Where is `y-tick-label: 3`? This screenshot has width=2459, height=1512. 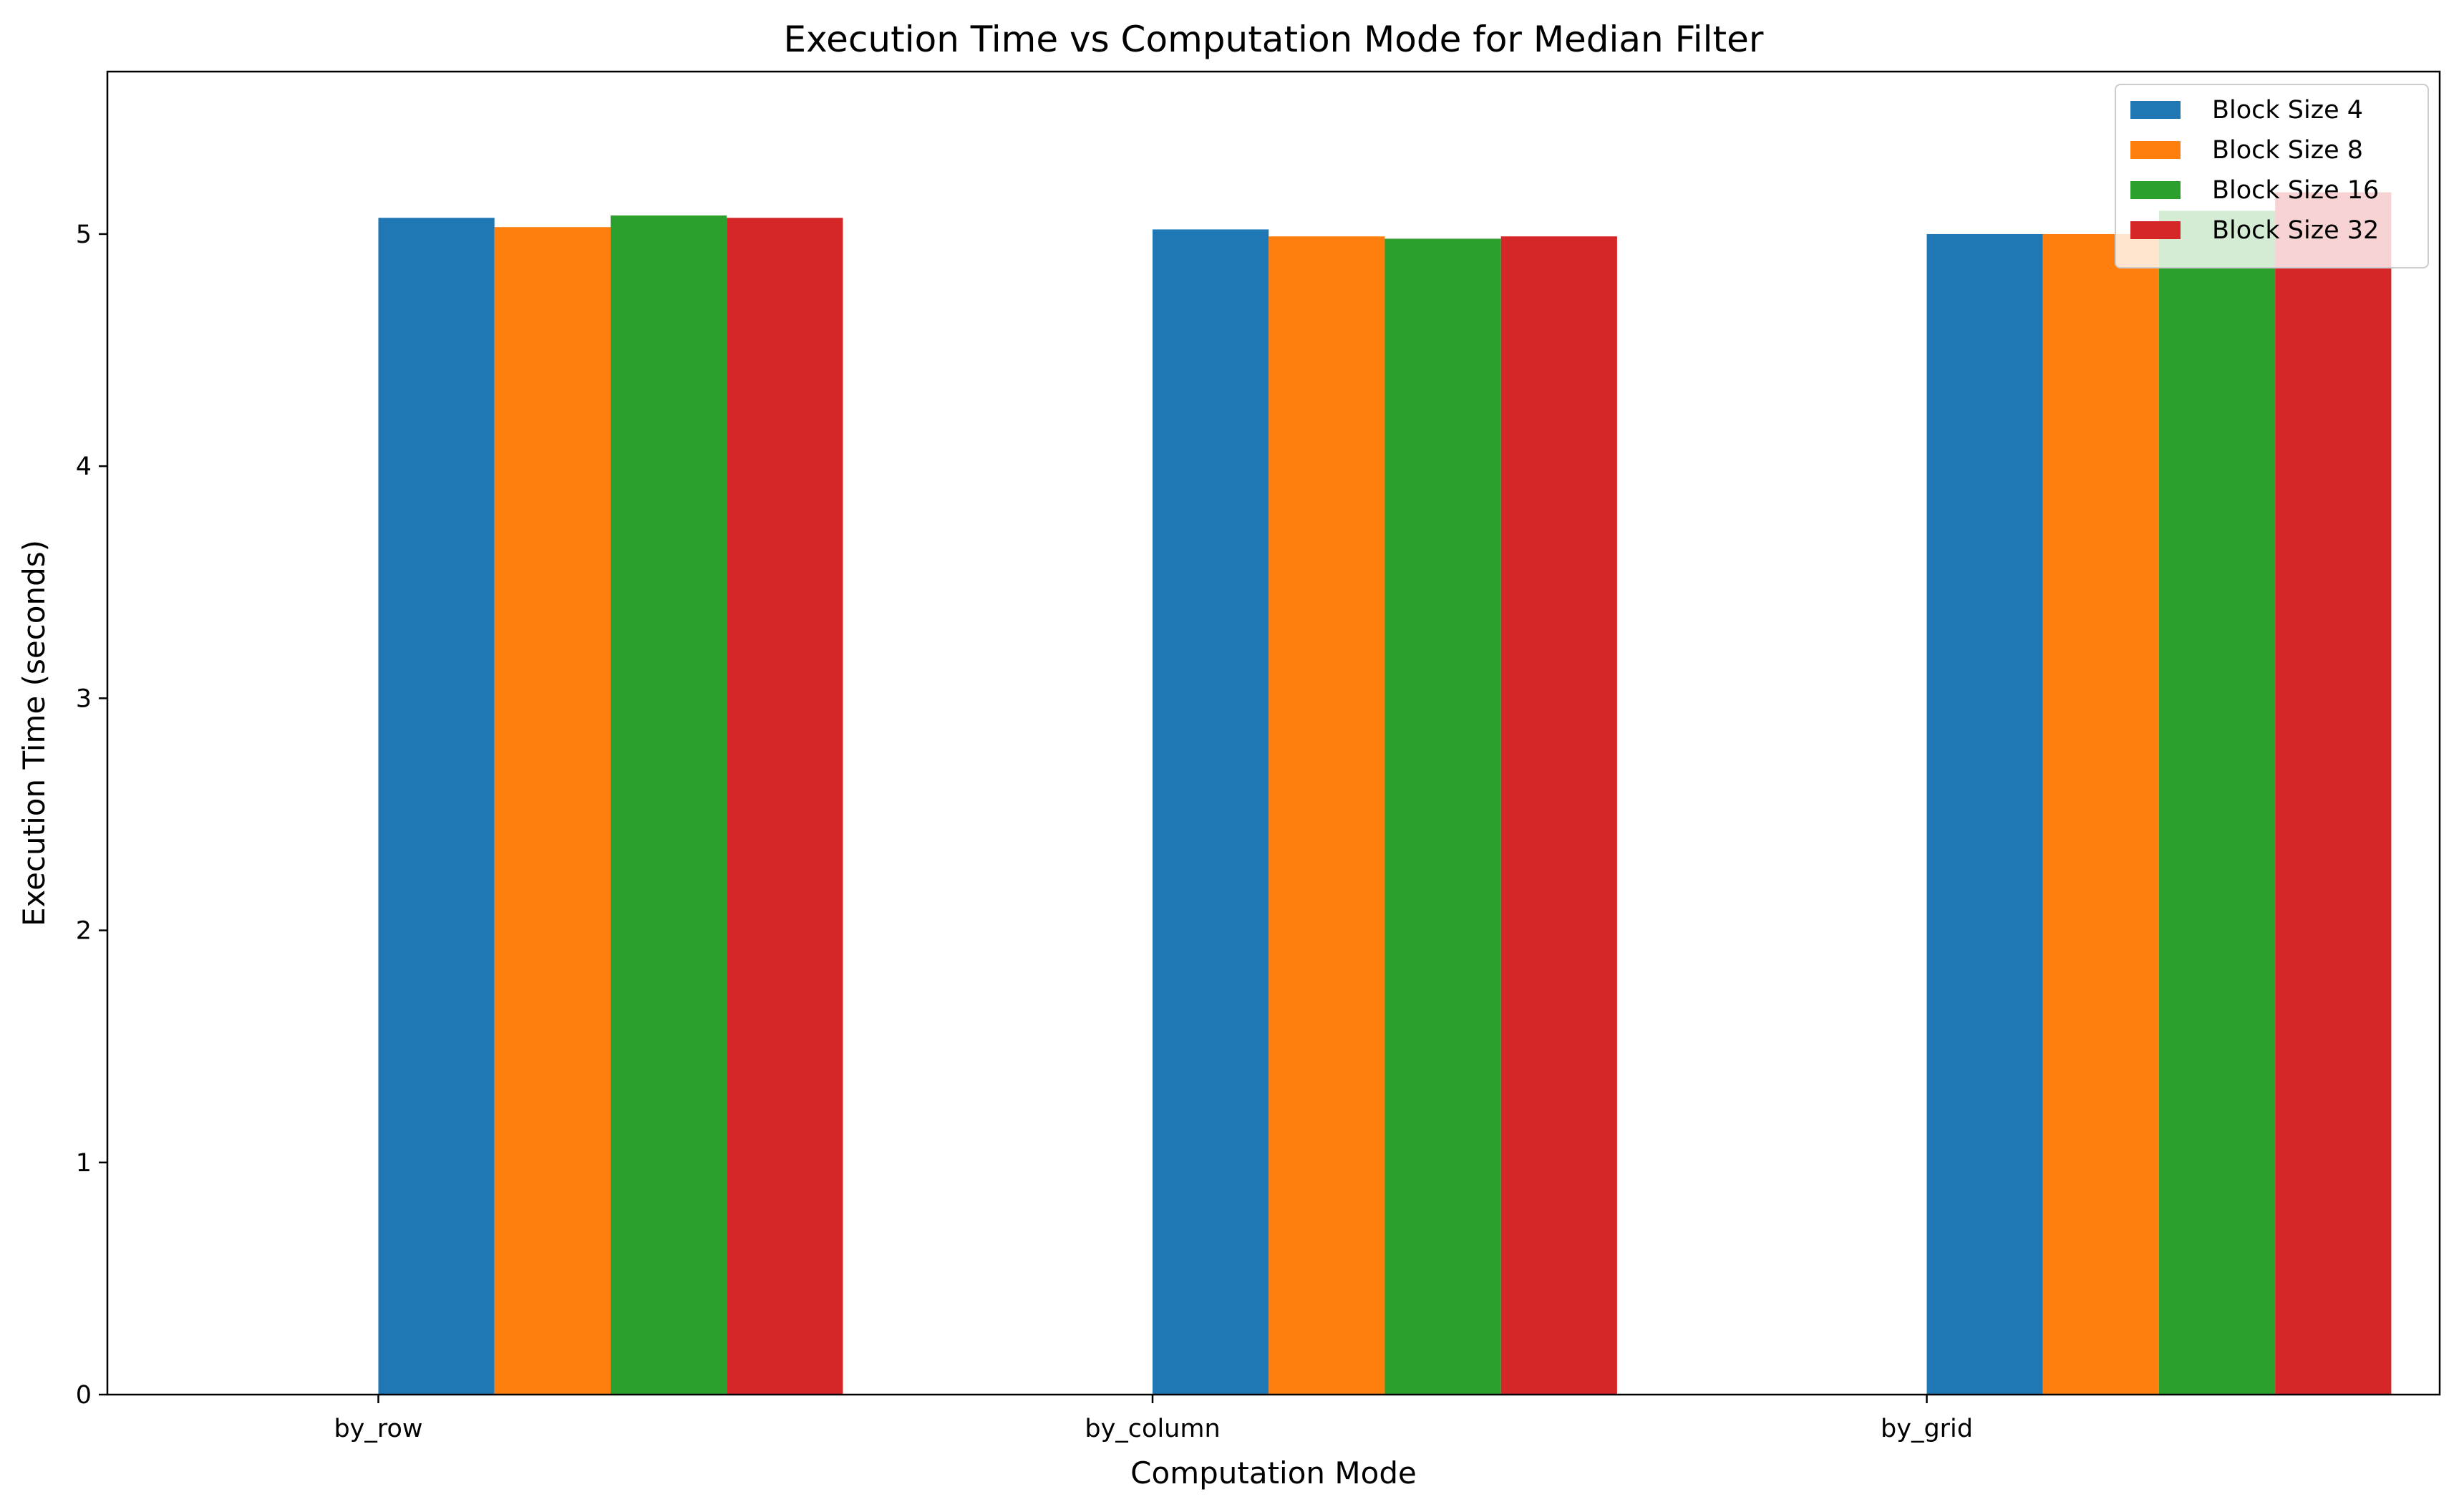
y-tick-label: 3 is located at coordinates (84, 698).